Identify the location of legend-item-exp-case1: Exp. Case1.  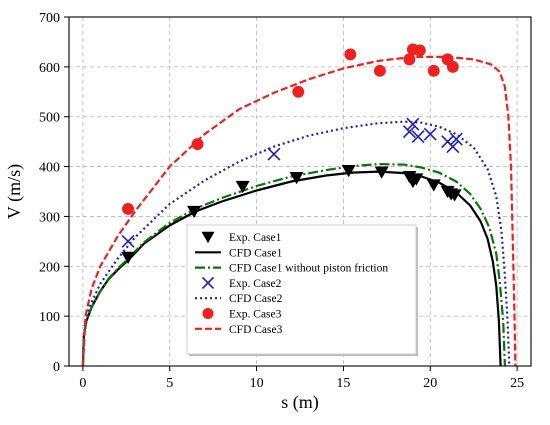
(241, 237).